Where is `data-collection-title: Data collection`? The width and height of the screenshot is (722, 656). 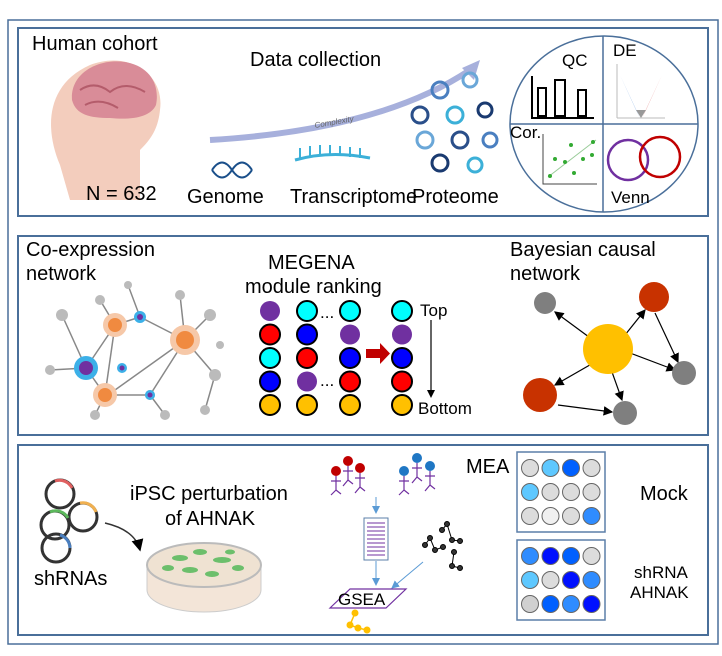
data-collection-title: Data collection is located at coordinates (315, 60).